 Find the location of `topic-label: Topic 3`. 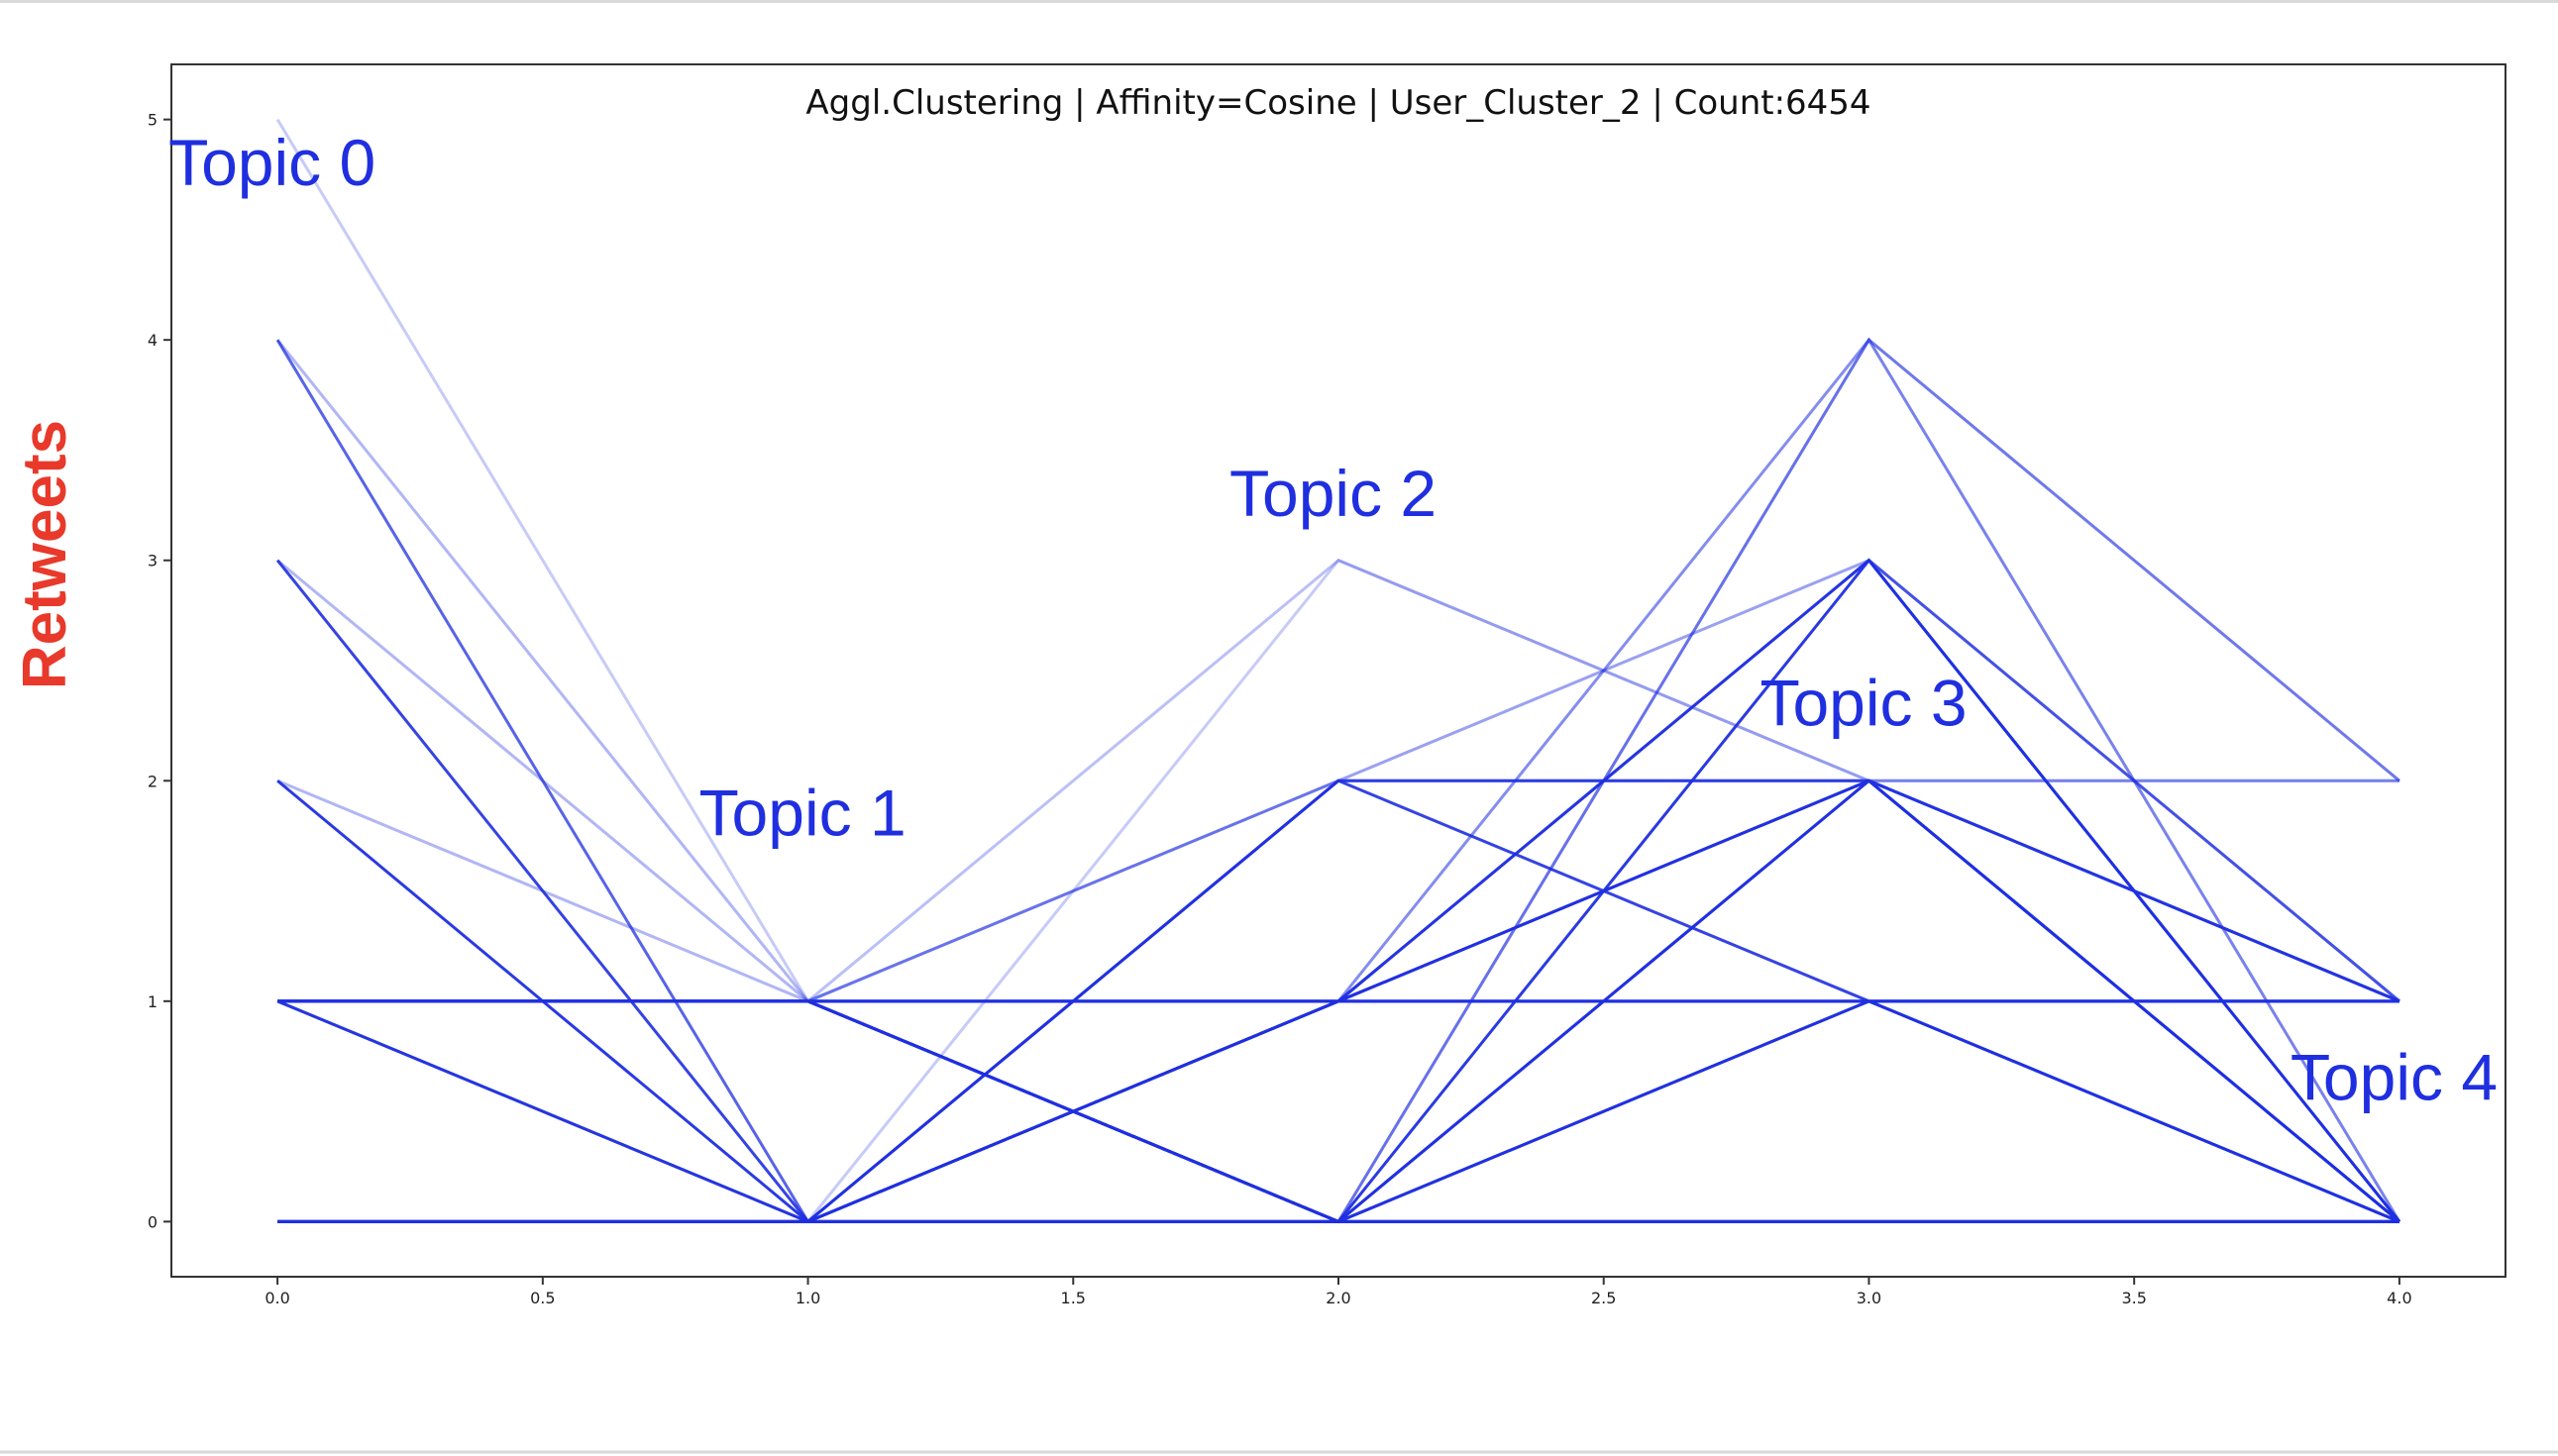

topic-label: Topic 3 is located at coordinates (1863, 702).